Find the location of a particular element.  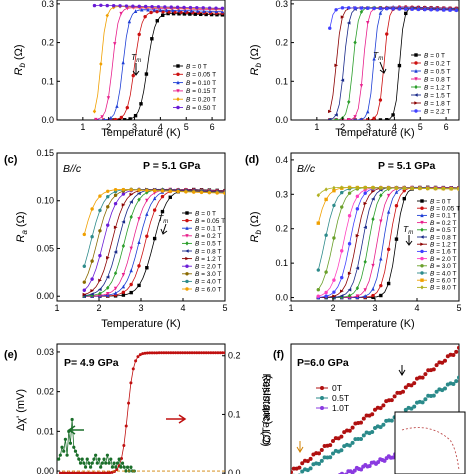

legend-label: B = 0.8 T is located at coordinates (437, 79).